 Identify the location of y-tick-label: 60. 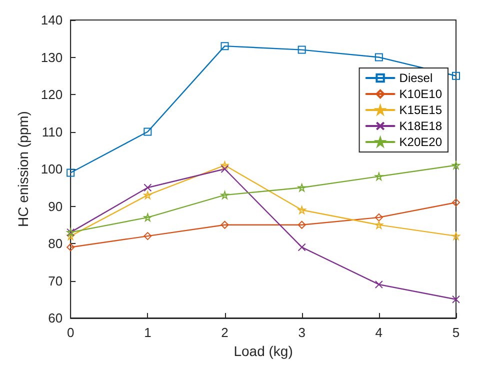
(55, 318).